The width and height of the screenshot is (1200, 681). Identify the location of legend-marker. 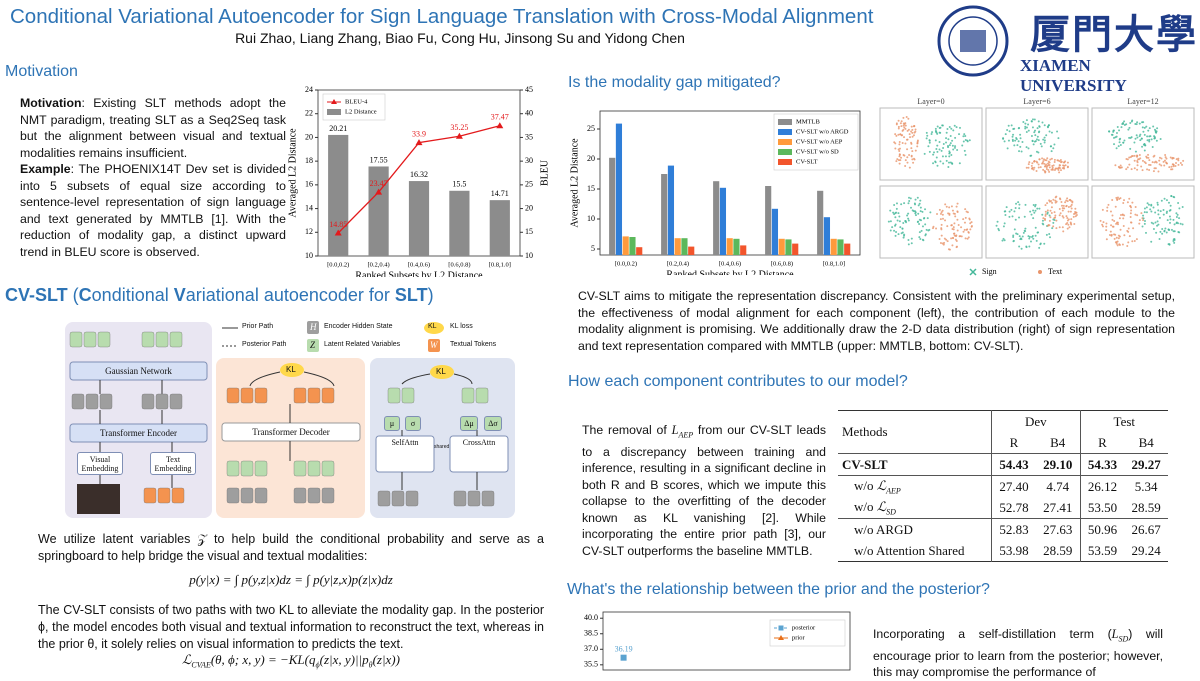
(1040, 272).